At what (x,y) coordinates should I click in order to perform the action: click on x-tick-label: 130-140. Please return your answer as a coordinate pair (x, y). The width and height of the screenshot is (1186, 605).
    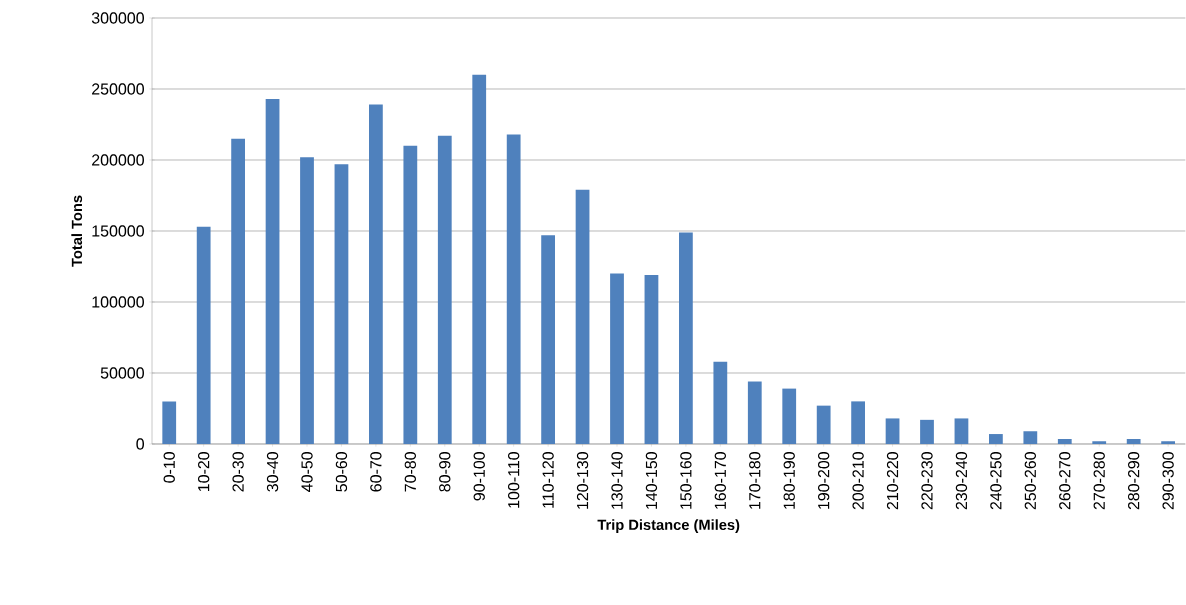
    Looking at the image, I should click on (617, 480).